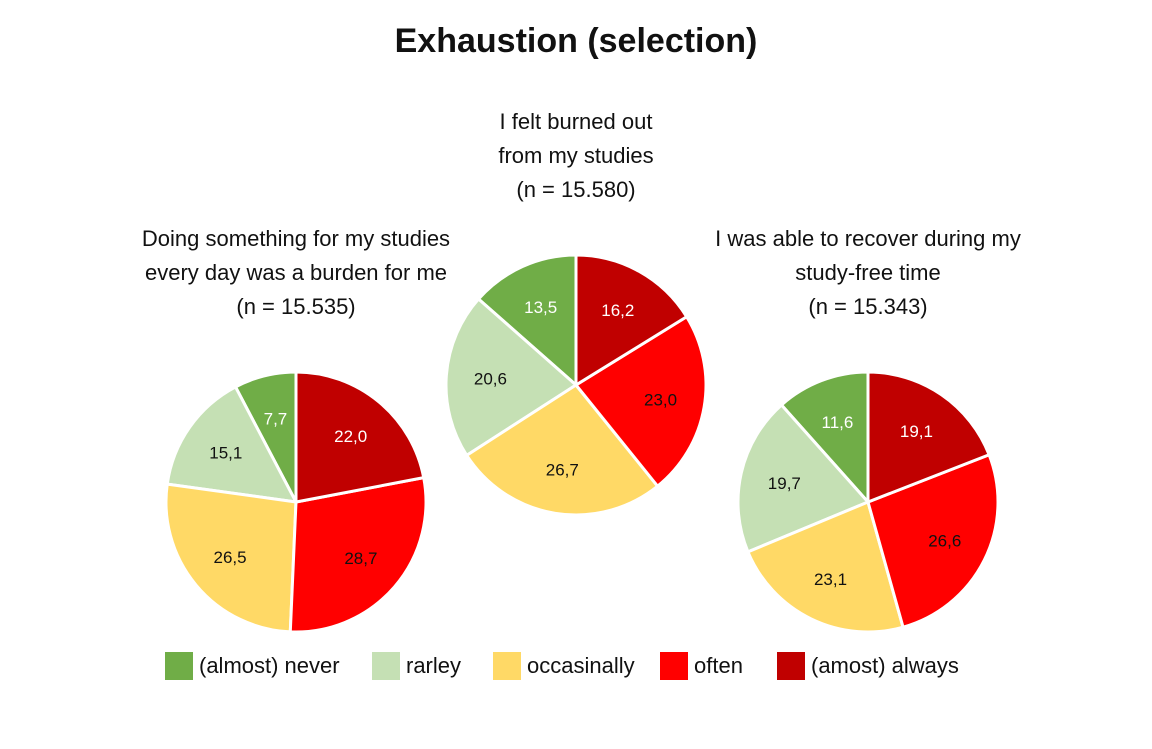 Image resolution: width=1152 pixels, height=749 pixels. Describe the element at coordinates (830, 579) in the screenshot. I see `pie-3-label-occasinally: 23,1` at that location.